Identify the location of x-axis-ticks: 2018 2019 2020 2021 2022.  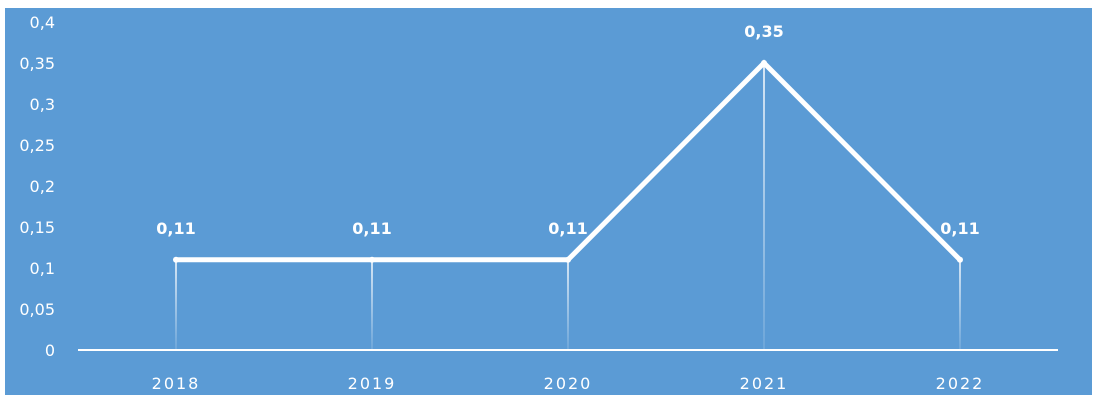
(568, 383).